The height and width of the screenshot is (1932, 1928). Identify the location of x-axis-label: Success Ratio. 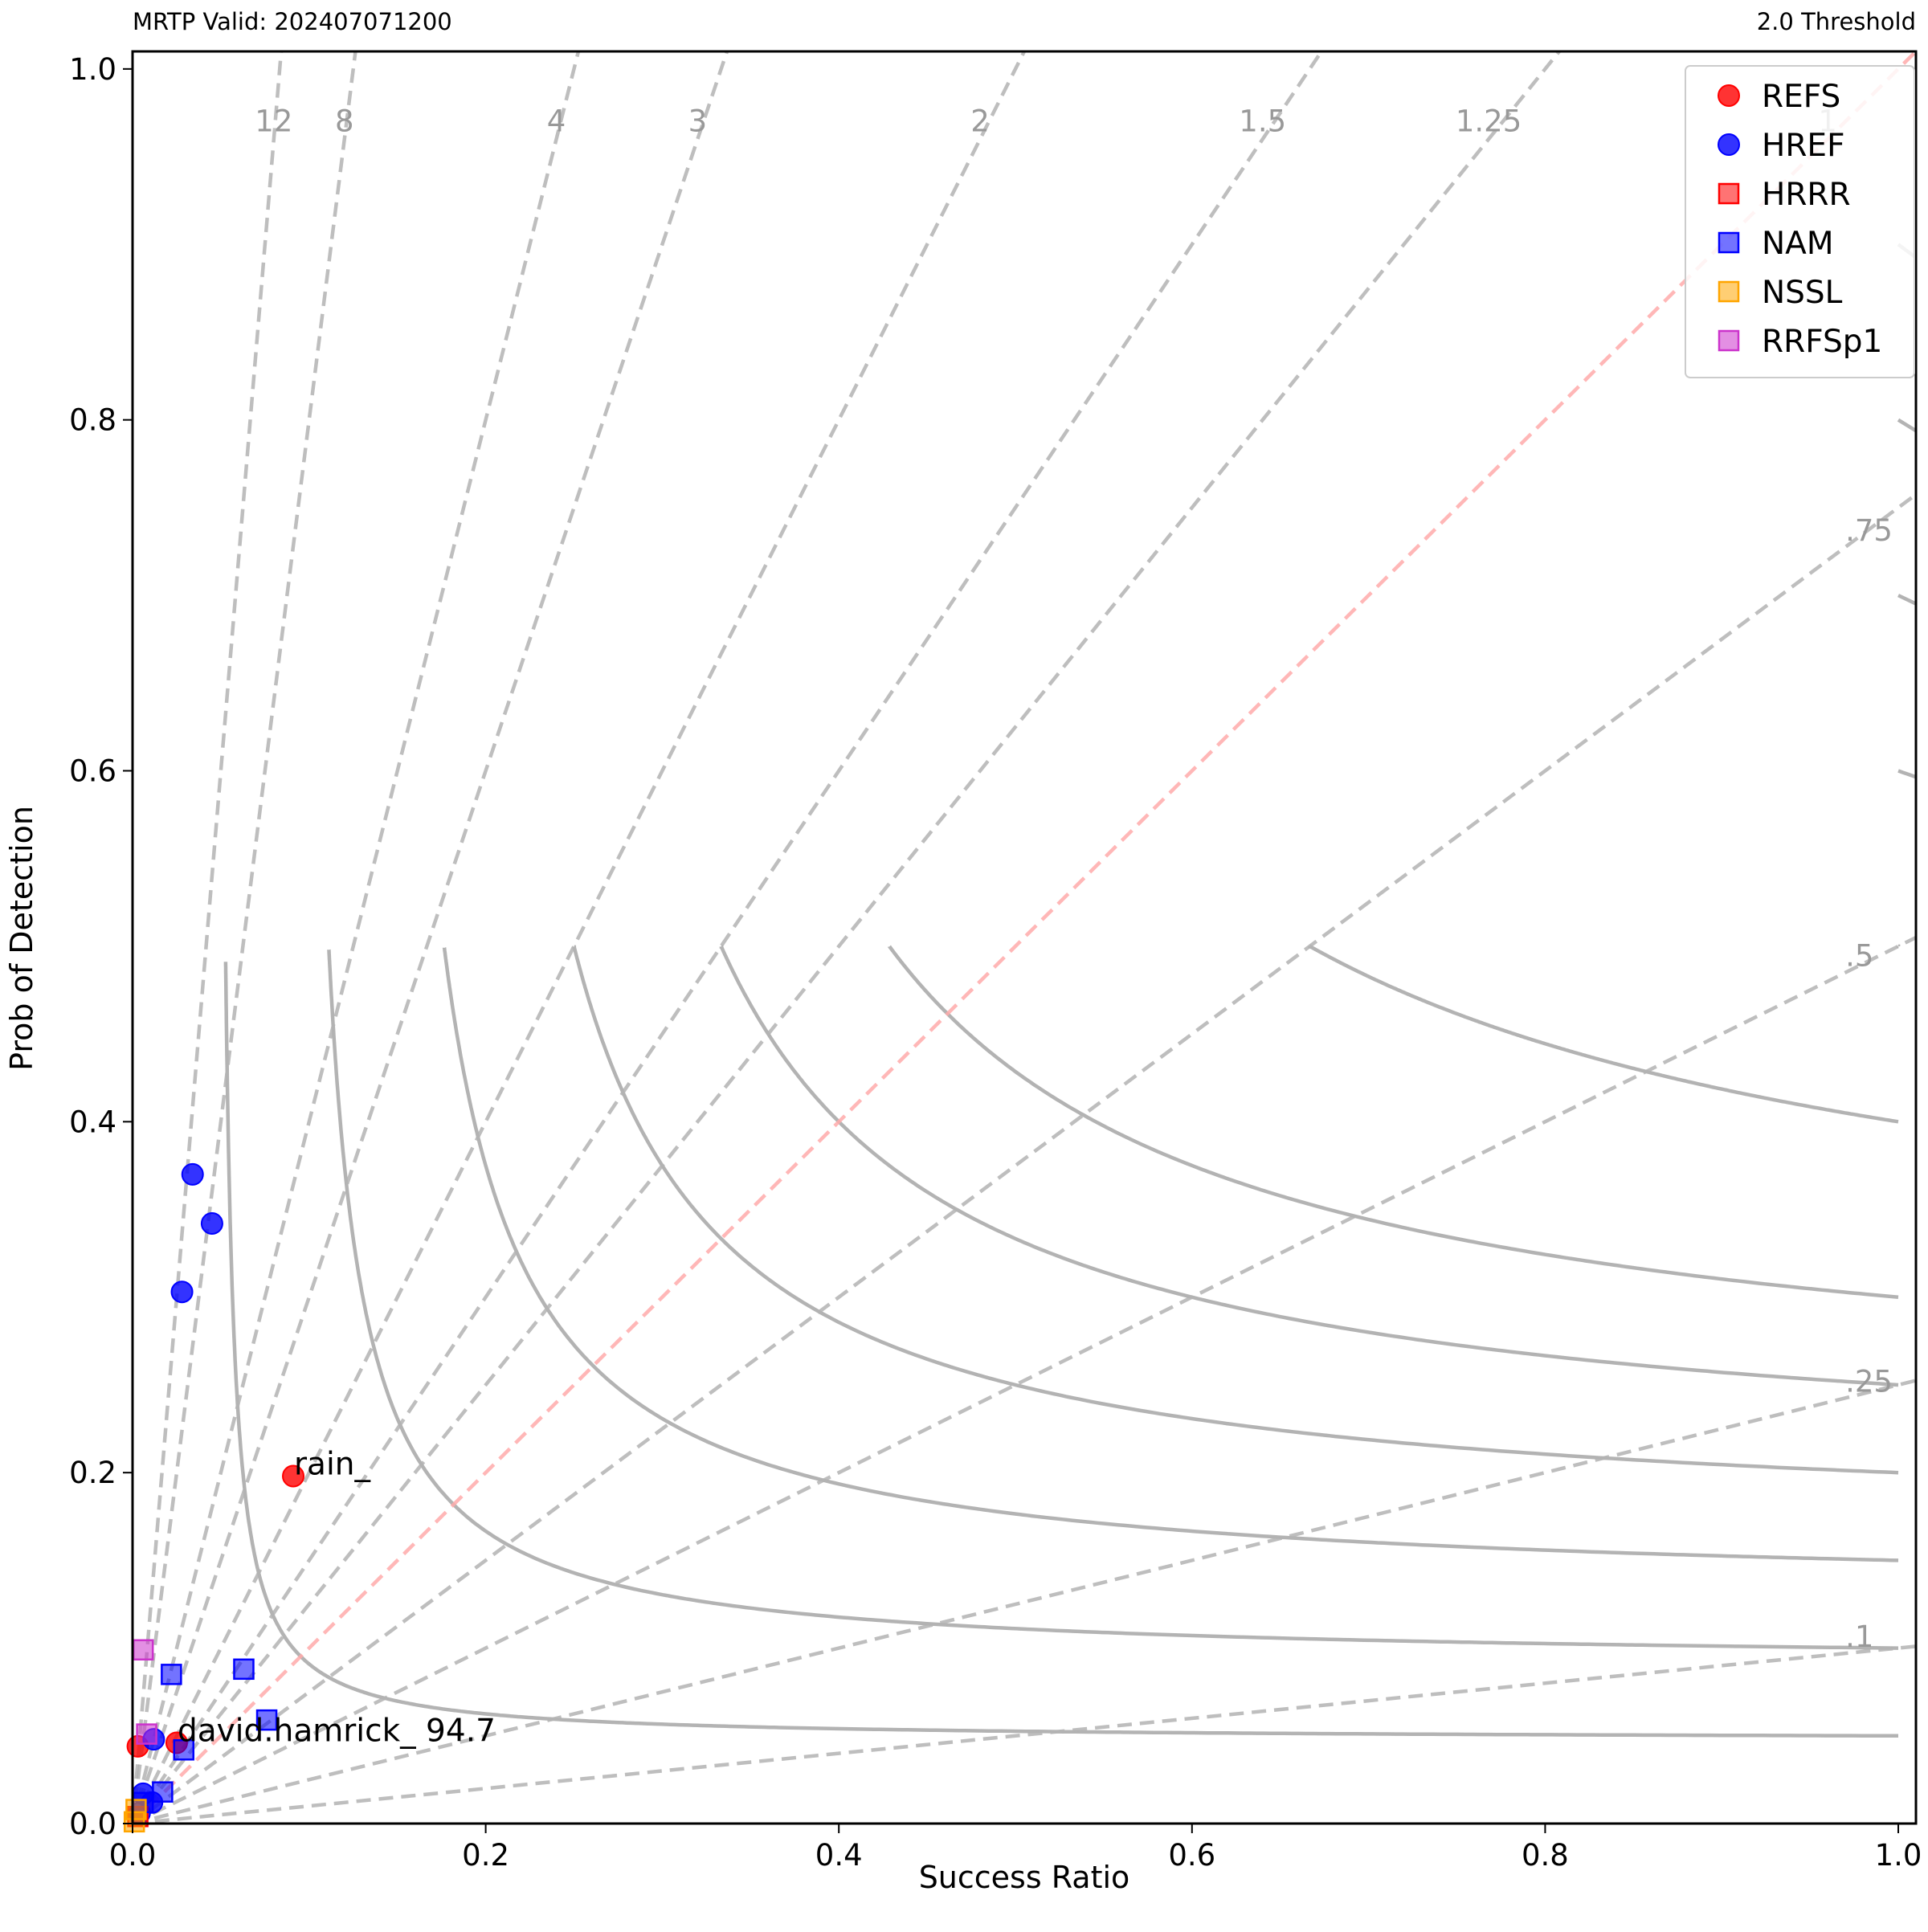
(1024, 1878).